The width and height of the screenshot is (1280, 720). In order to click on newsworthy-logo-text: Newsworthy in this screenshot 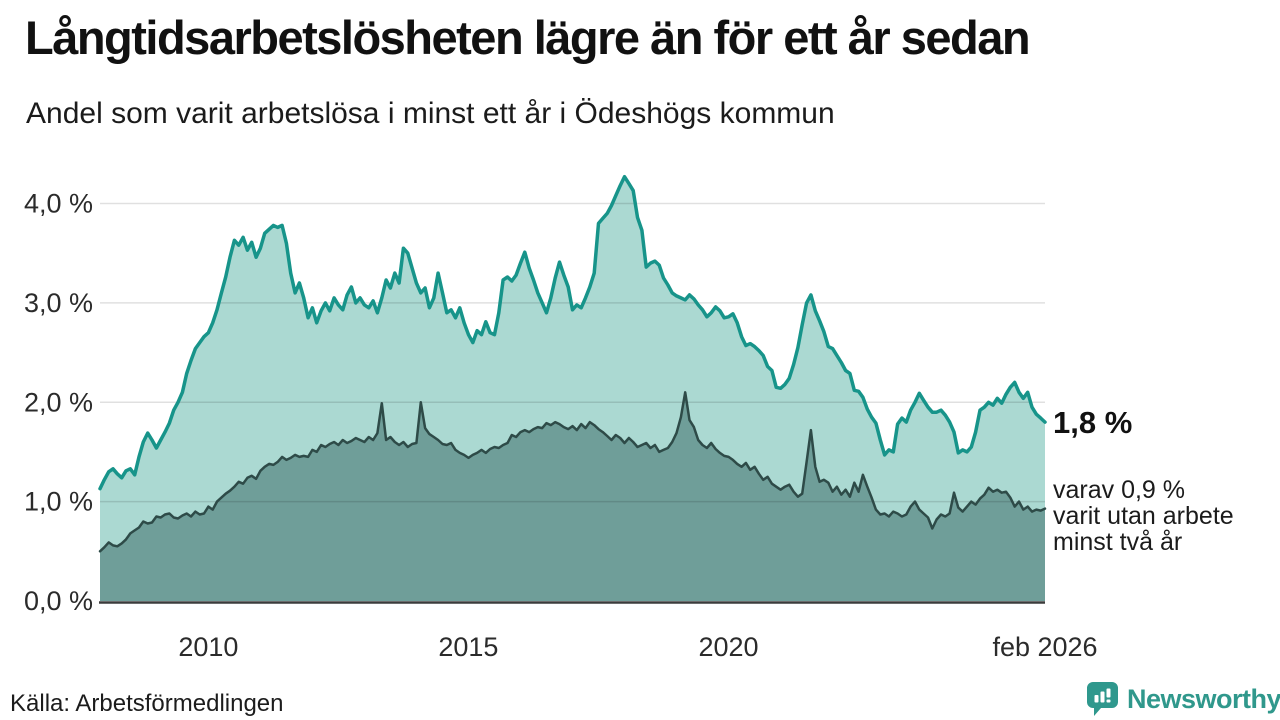, I will do `click(1203, 698)`.